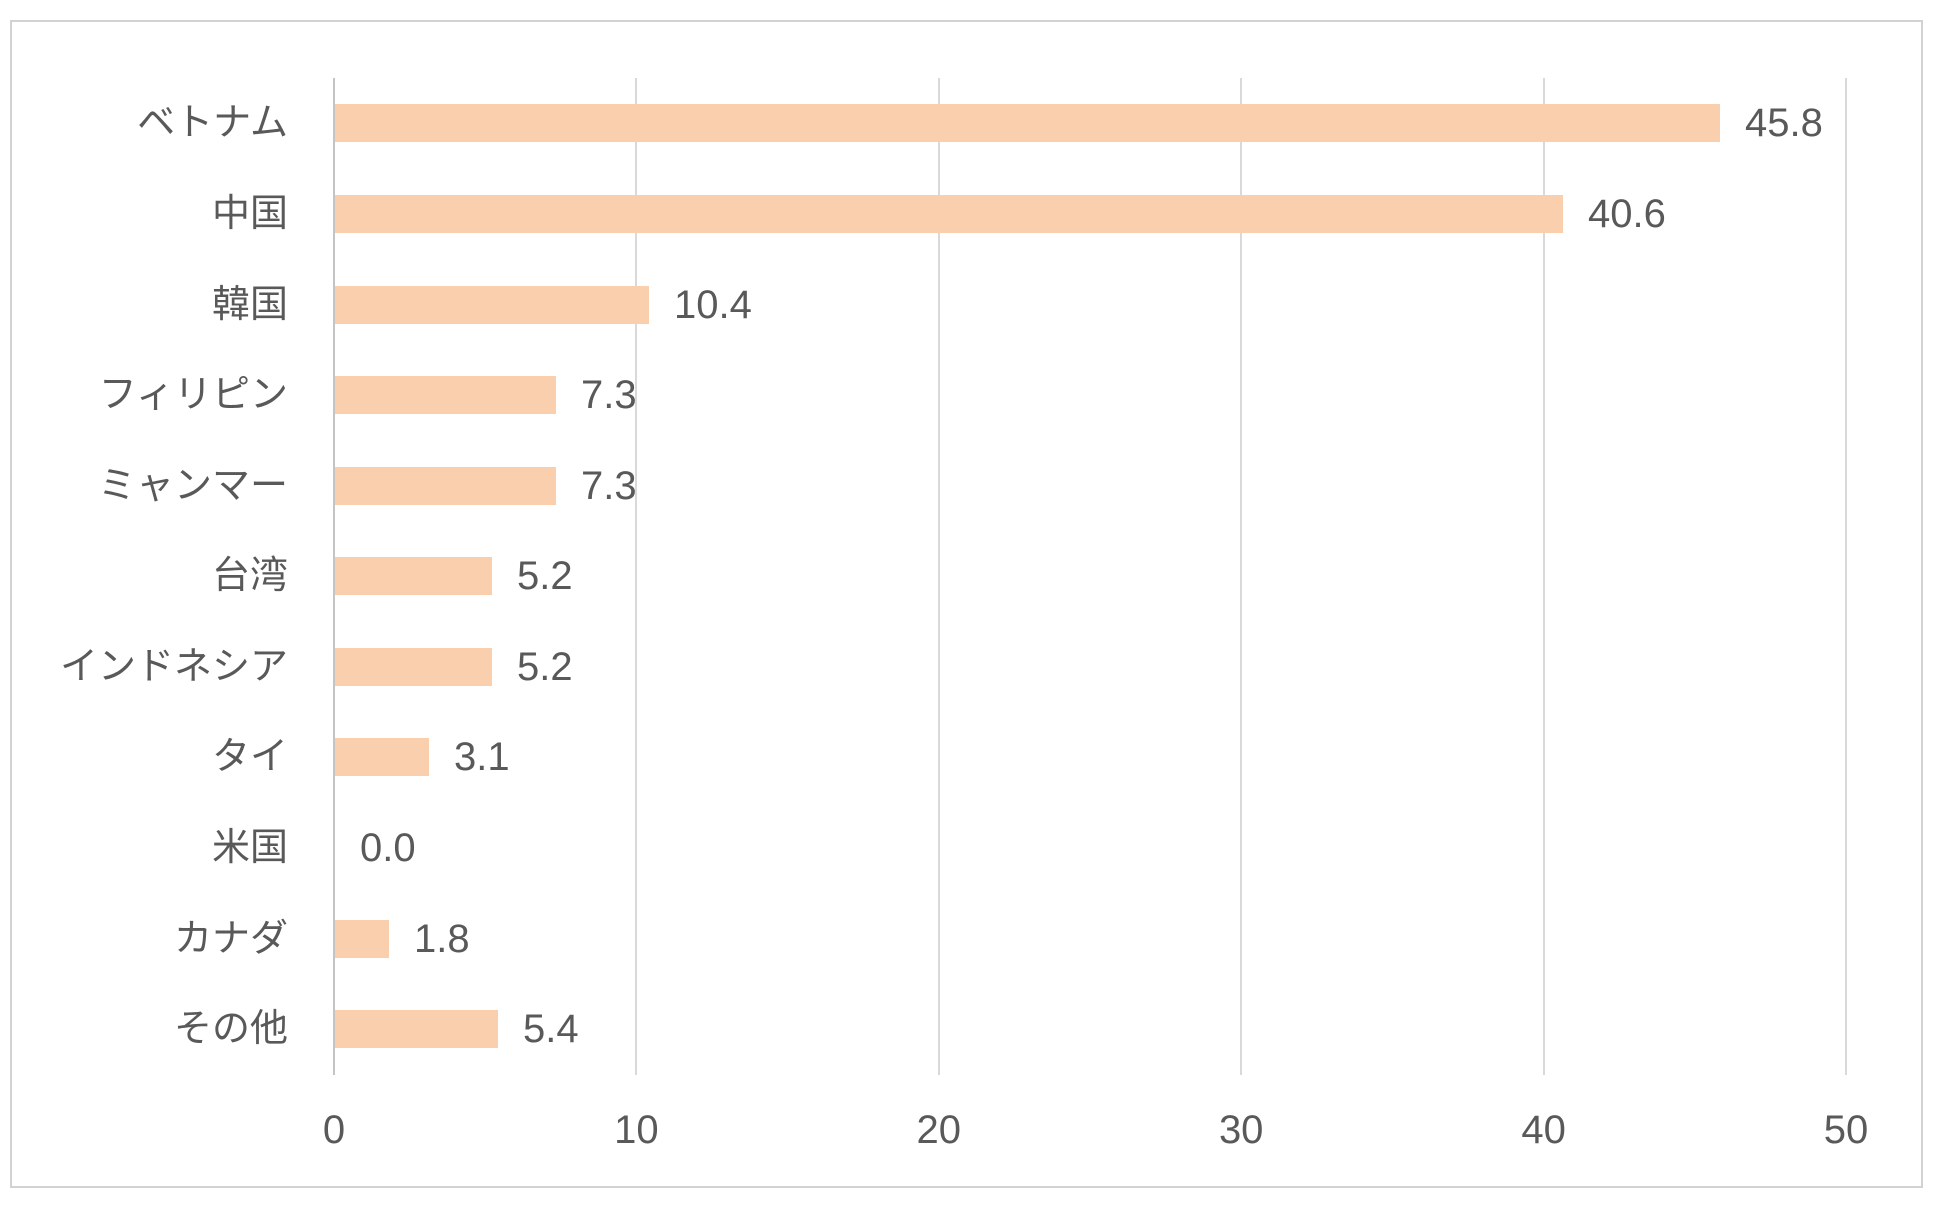 This screenshot has height=1216, width=1950. I want to click on x-tick-label-50: 50, so click(1846, 1129).